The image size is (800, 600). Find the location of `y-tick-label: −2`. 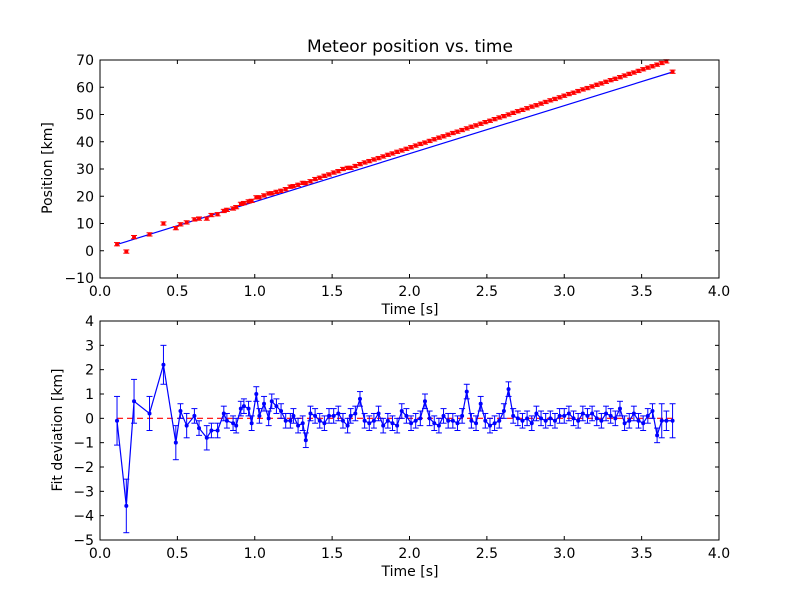

y-tick-label: −2 is located at coordinates (83, 468).